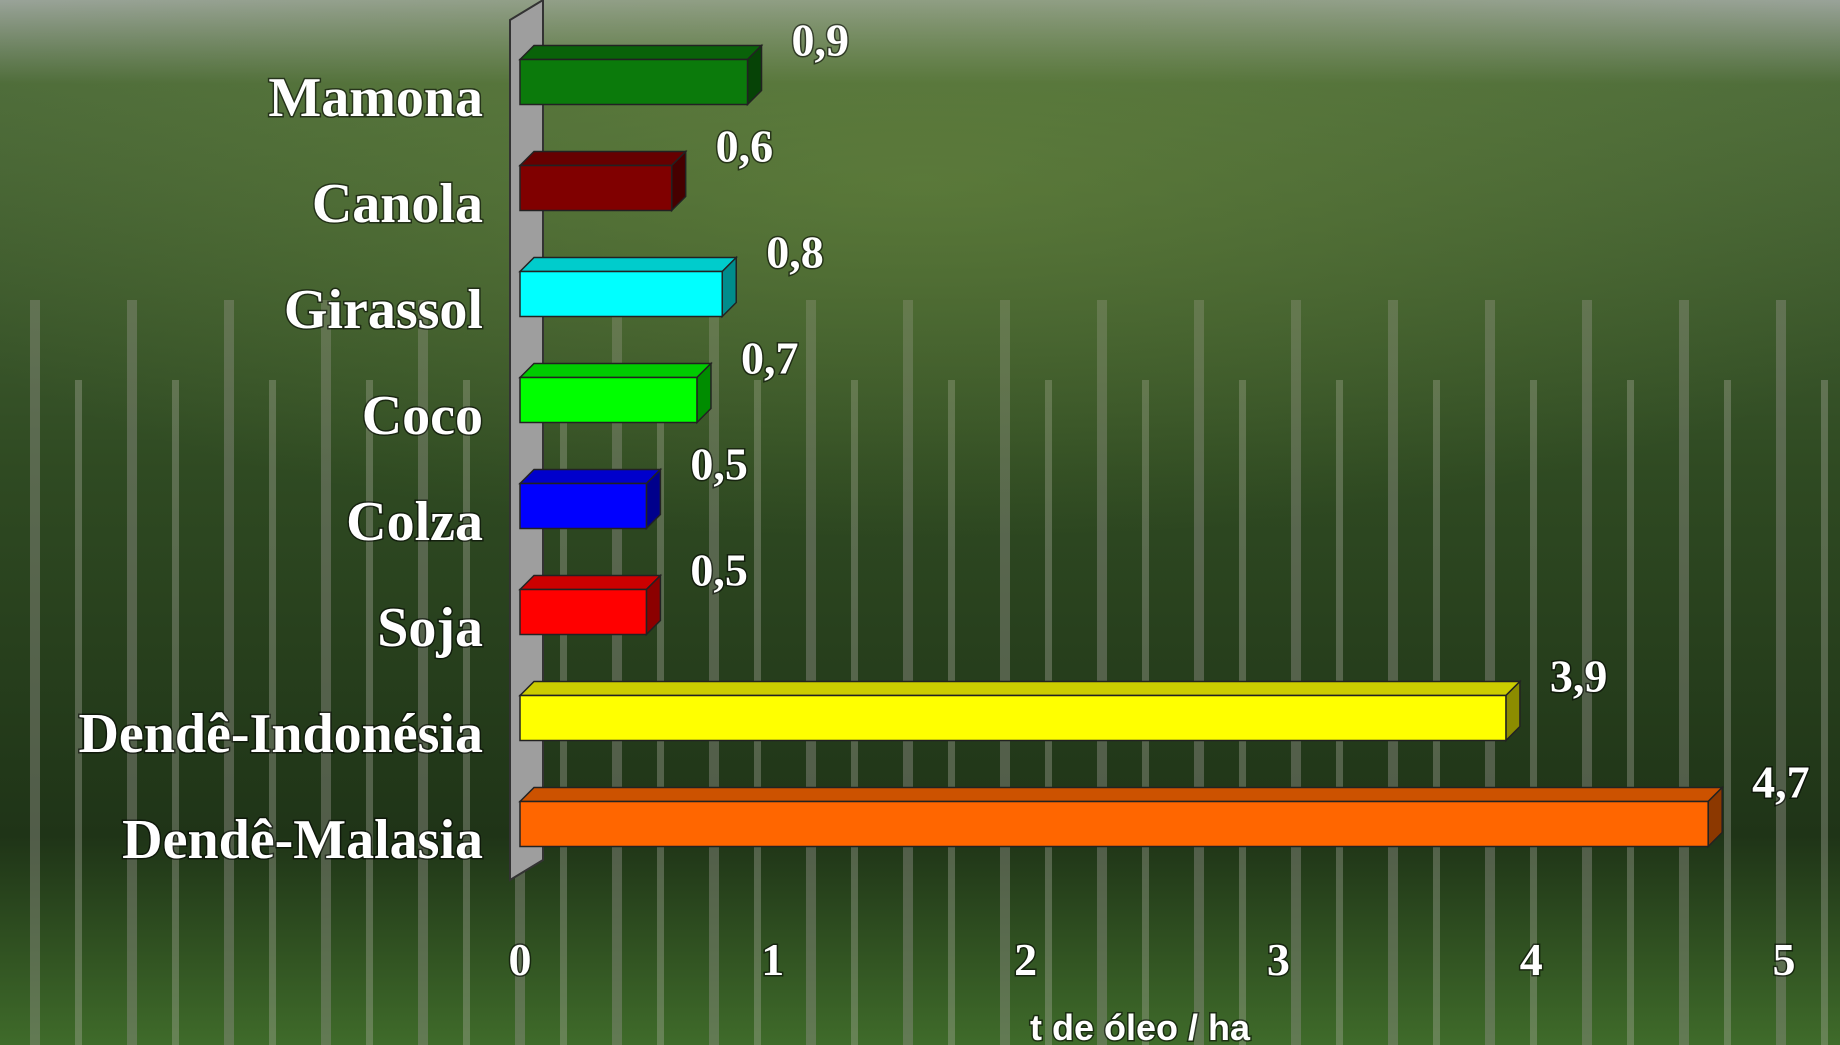  What do you see at coordinates (422, 416) in the screenshot?
I see `y-tick-label: Coco` at bounding box center [422, 416].